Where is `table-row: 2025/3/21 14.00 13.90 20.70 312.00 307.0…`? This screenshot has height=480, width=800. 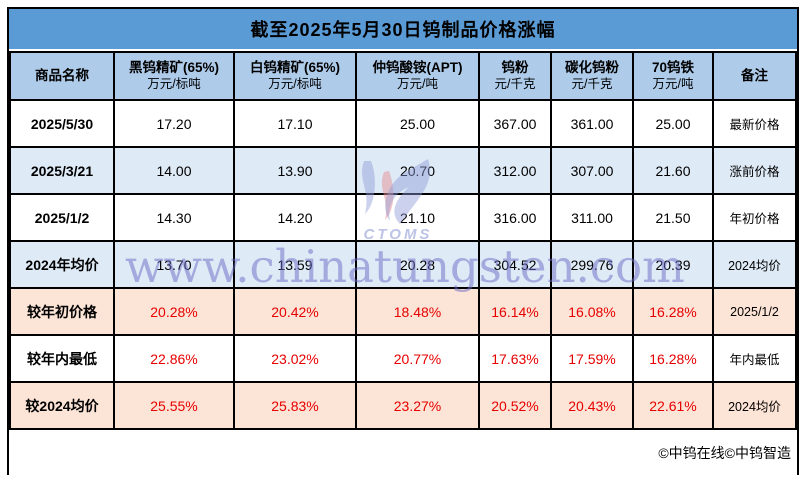 table-row: 2025/3/21 14.00 13.90 20.70 312.00 307.0… is located at coordinates (403, 170).